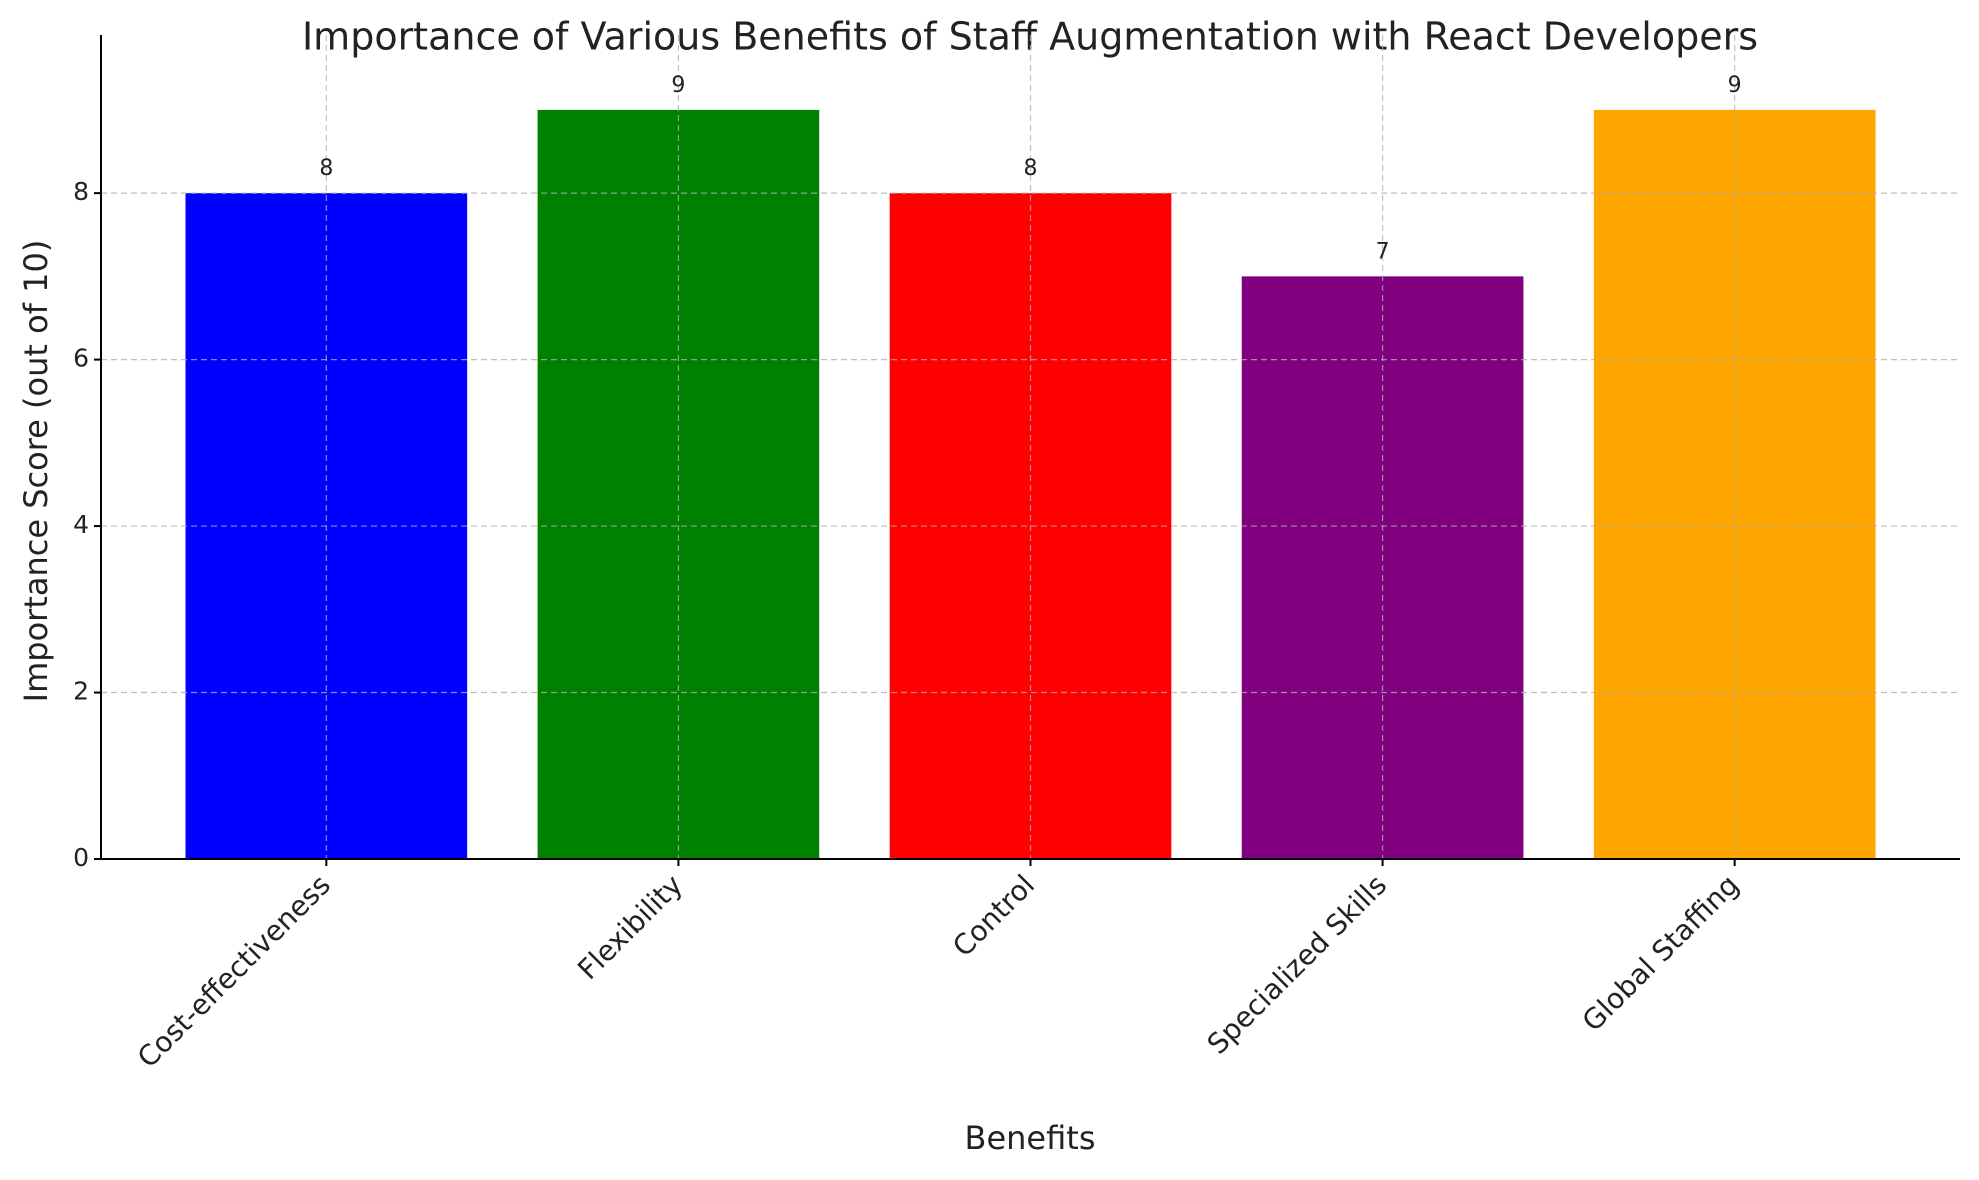 Image resolution: width=1979 pixels, height=1180 pixels. Describe the element at coordinates (1030, 1138) in the screenshot. I see `x-axis-label: Benefits` at that location.